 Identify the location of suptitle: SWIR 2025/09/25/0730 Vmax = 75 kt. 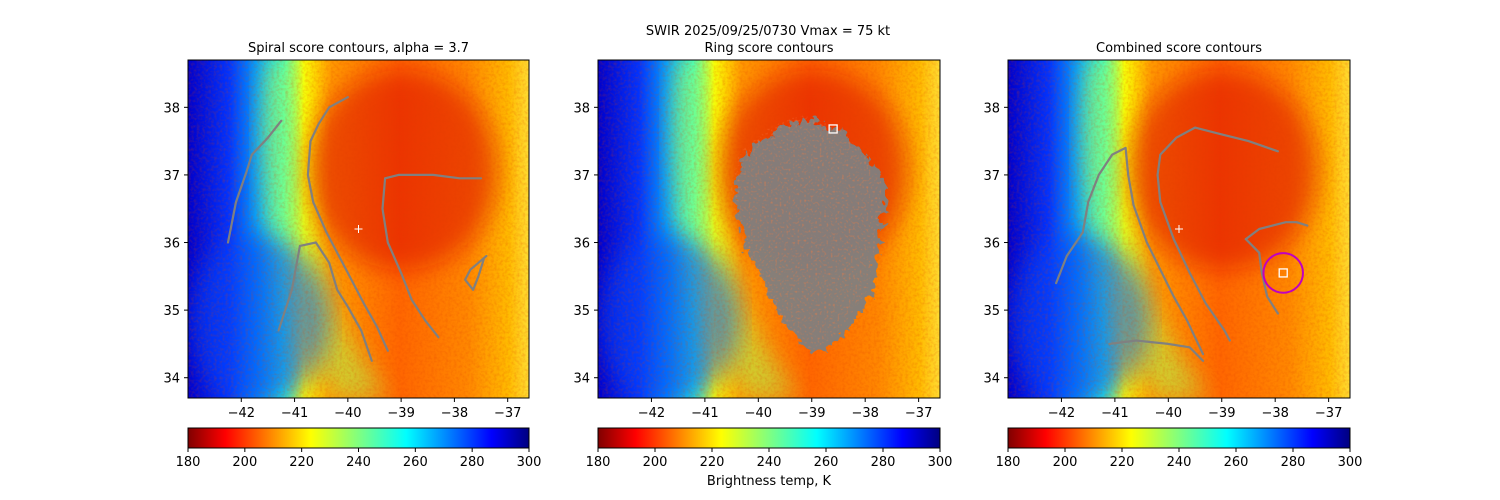
(768, 31).